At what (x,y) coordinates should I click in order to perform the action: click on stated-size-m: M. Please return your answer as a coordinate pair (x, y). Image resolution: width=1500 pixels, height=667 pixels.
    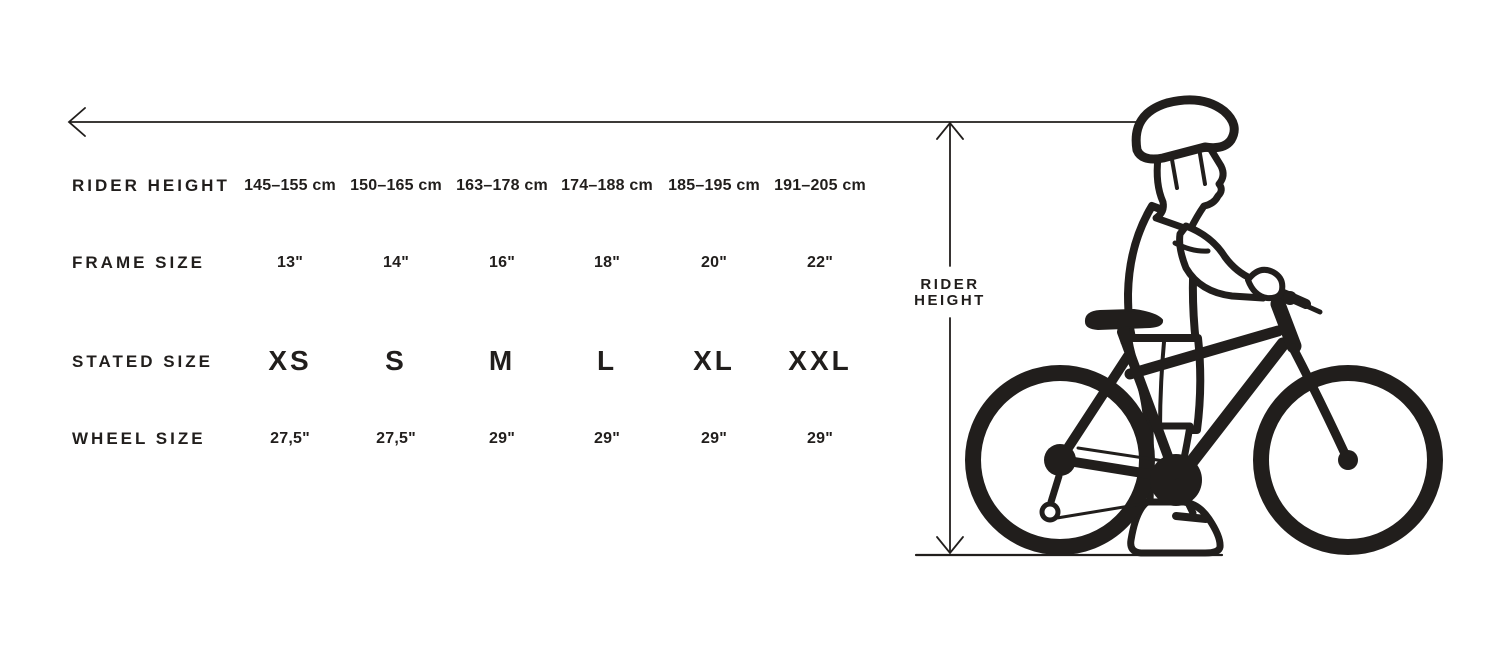
    Looking at the image, I should click on (502, 360).